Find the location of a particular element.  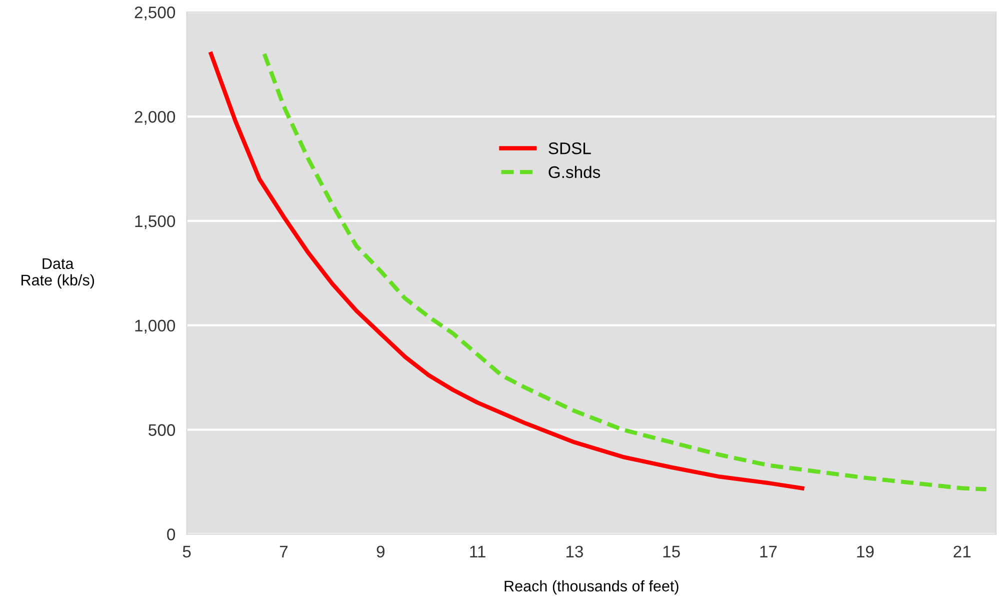

y-axis-title: Data Rate (kb/s) is located at coordinates (58, 273).